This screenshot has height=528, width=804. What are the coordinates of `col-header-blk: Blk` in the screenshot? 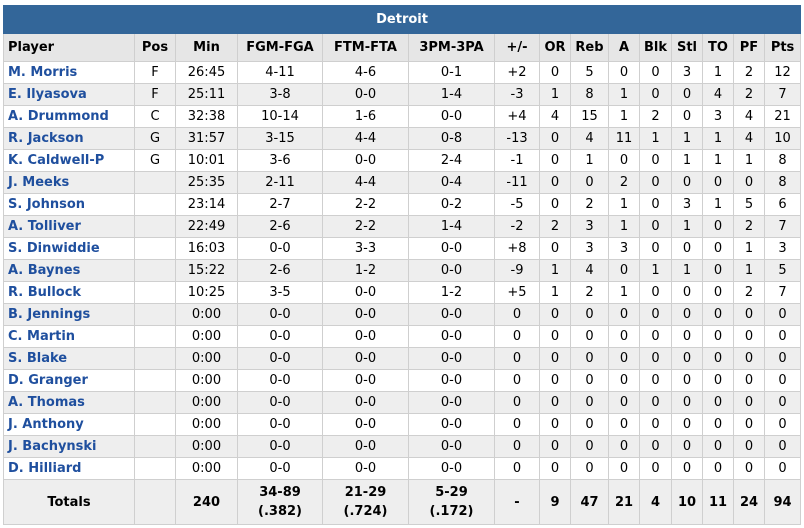 It's located at (655, 47).